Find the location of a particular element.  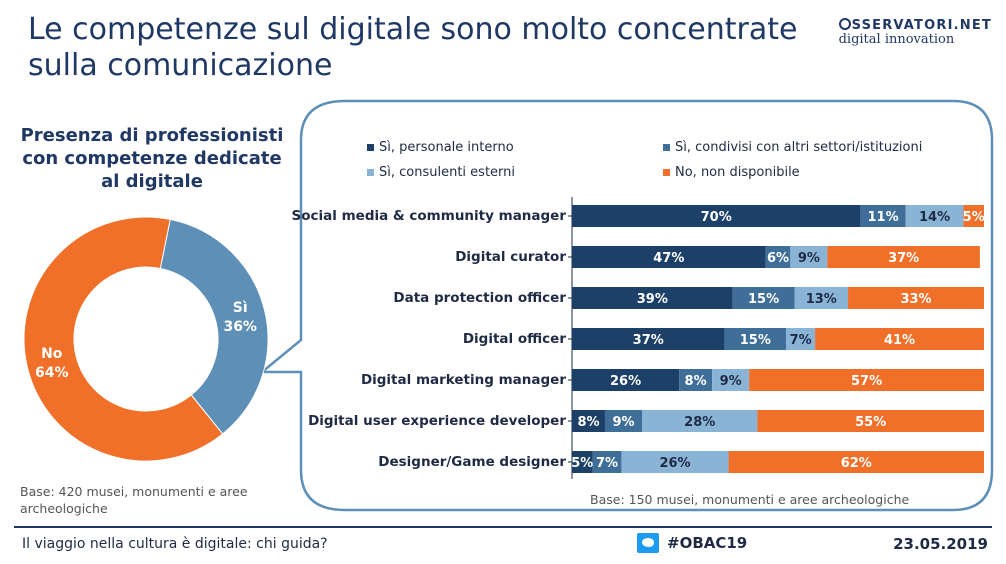

bar-value-label: 41% is located at coordinates (899, 340).